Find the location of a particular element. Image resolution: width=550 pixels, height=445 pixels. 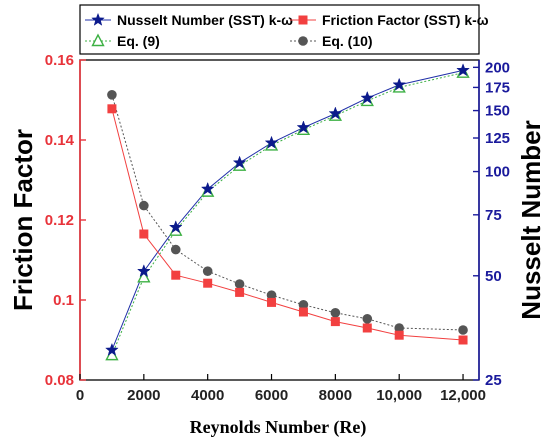

x-tick-label: 8000 is located at coordinates (335, 395).